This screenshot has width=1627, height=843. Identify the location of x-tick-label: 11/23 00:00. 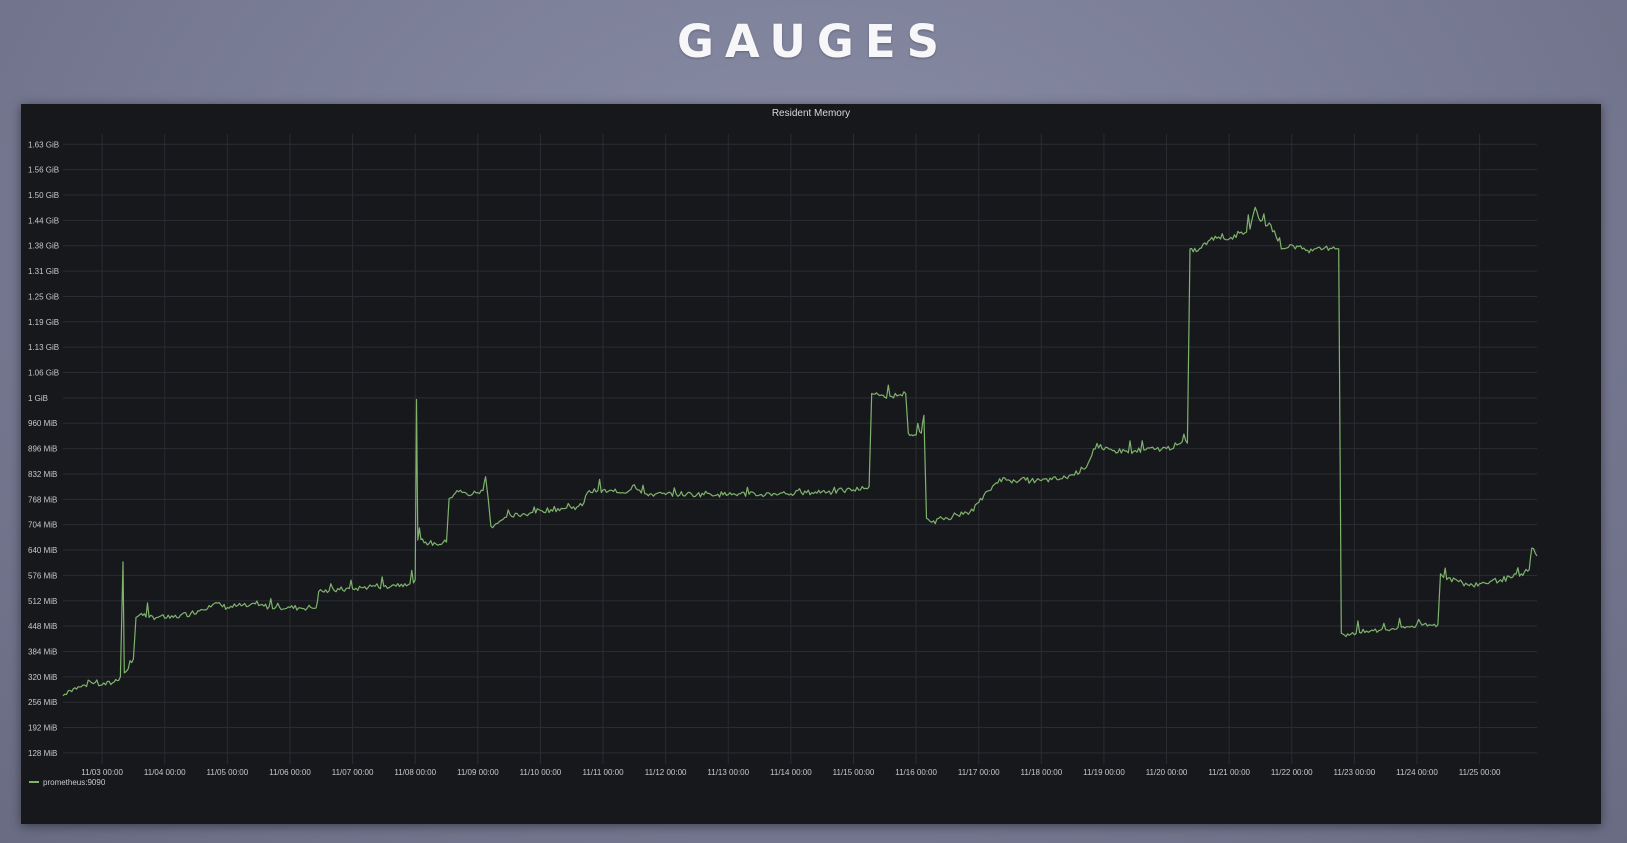
(1355, 772).